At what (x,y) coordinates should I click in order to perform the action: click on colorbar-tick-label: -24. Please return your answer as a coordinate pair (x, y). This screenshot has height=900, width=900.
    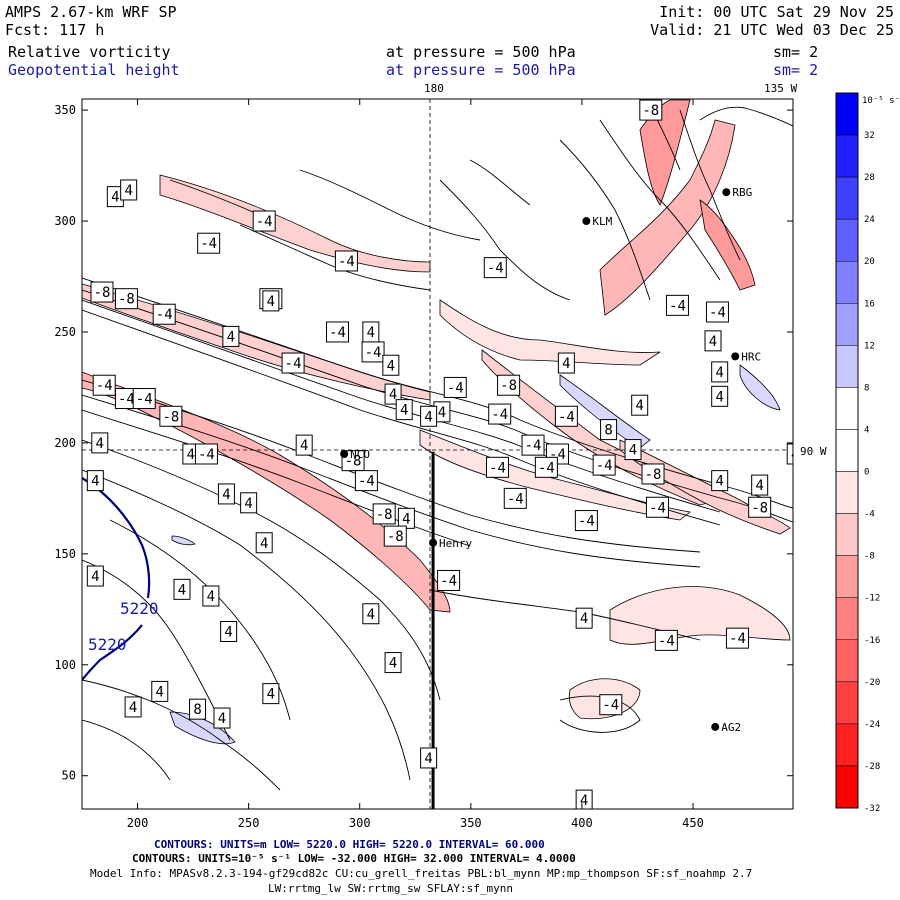
    Looking at the image, I should click on (872, 725).